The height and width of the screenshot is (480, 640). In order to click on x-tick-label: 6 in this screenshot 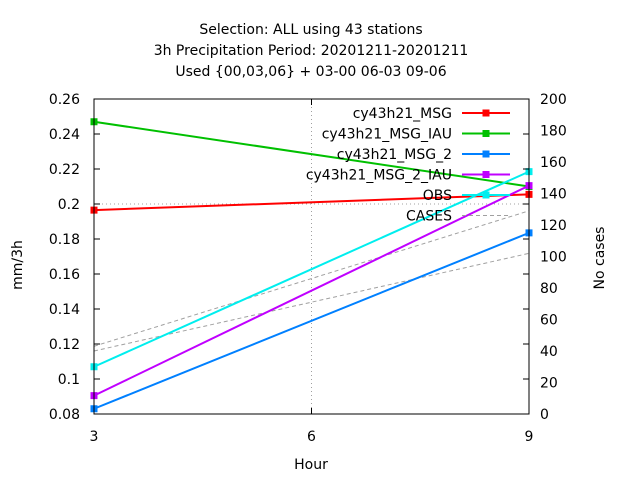, I will do `click(311, 437)`.